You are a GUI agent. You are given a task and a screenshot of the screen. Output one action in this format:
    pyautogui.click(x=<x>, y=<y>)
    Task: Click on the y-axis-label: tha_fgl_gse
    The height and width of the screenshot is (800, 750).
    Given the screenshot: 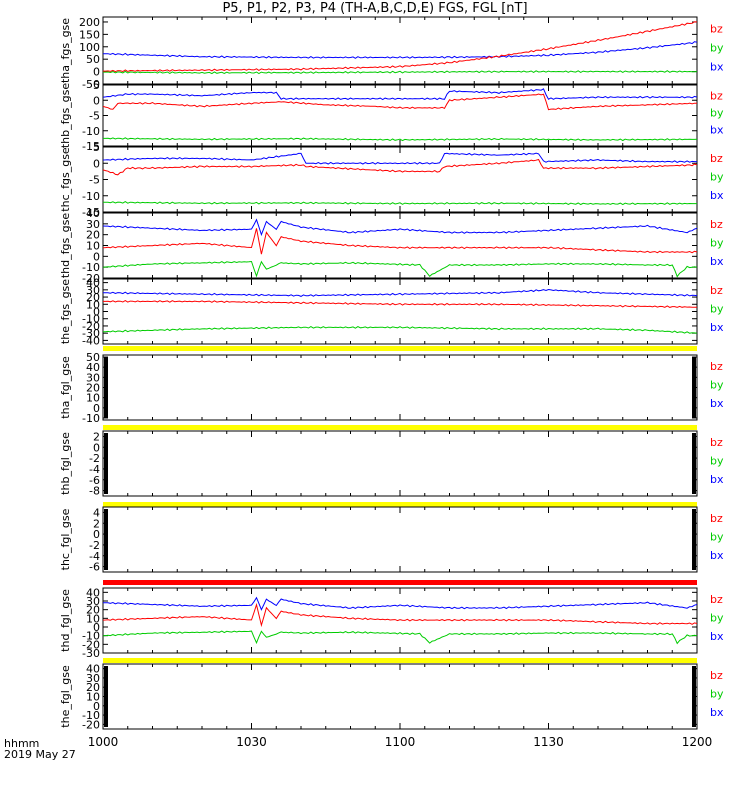 What is the action you would take?
    pyautogui.click(x=65, y=387)
    